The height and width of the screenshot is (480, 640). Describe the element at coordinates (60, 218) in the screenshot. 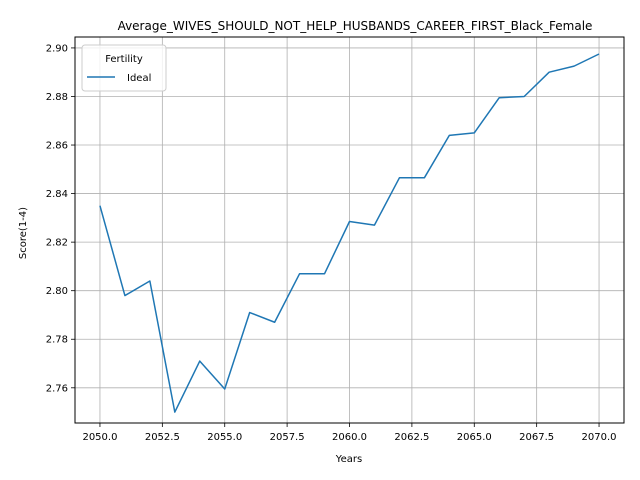

I see `y-axis: 2.76 2.78 2.80 2.82 2.84 2.86 2.88 2.90` at that location.